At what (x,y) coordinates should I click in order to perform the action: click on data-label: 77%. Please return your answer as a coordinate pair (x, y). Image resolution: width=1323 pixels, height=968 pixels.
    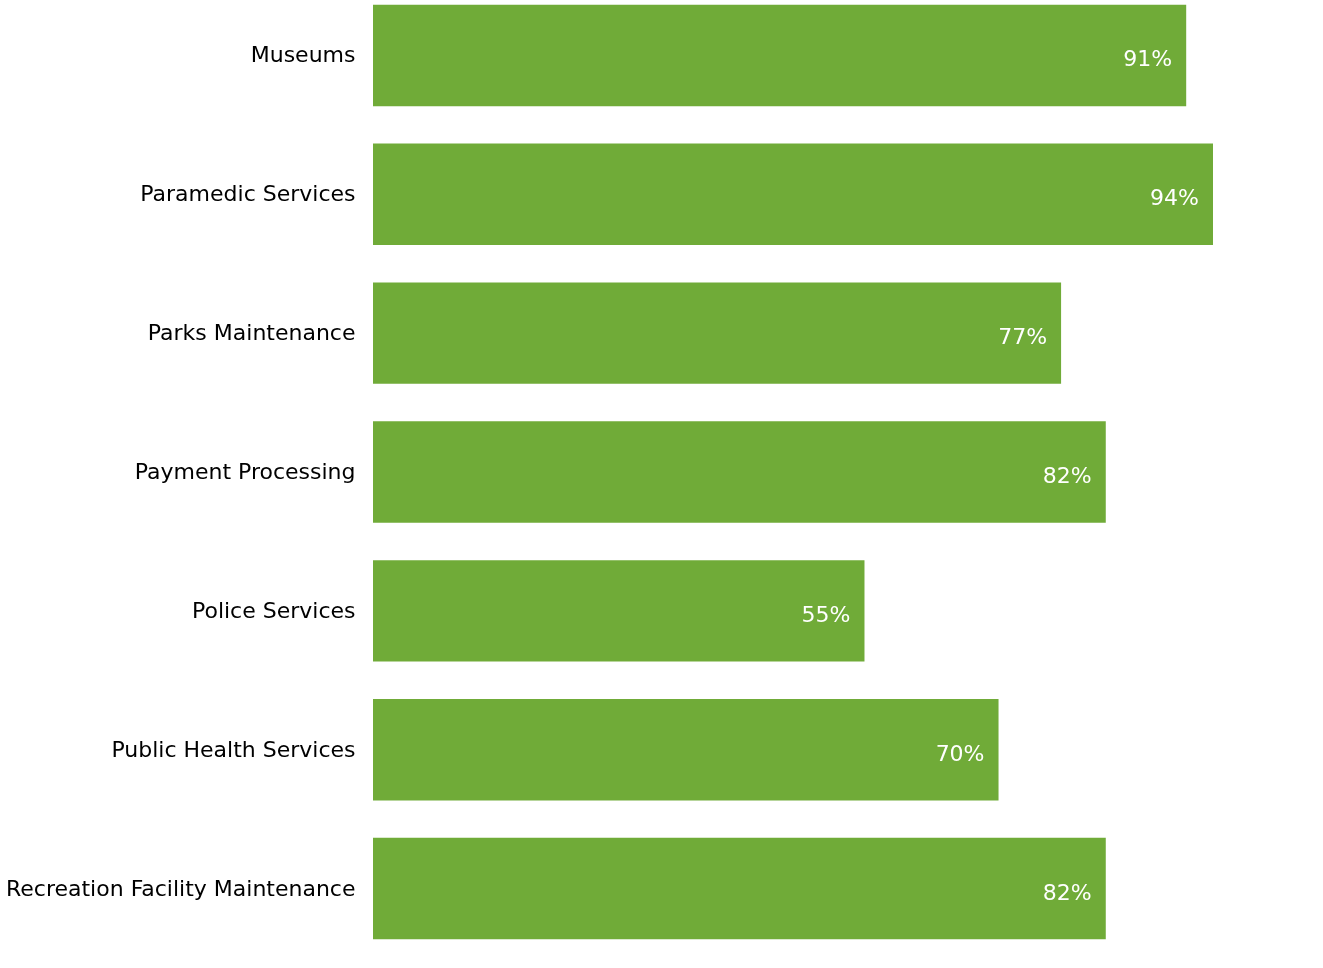
    Looking at the image, I should click on (1023, 337).